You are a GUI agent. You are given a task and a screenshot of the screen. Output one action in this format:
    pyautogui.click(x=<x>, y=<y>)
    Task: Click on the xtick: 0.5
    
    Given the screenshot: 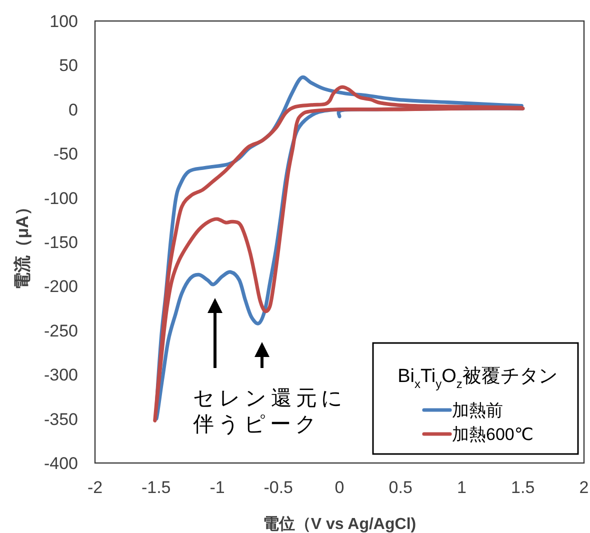 What is the action you would take?
    pyautogui.click(x=400, y=487)
    